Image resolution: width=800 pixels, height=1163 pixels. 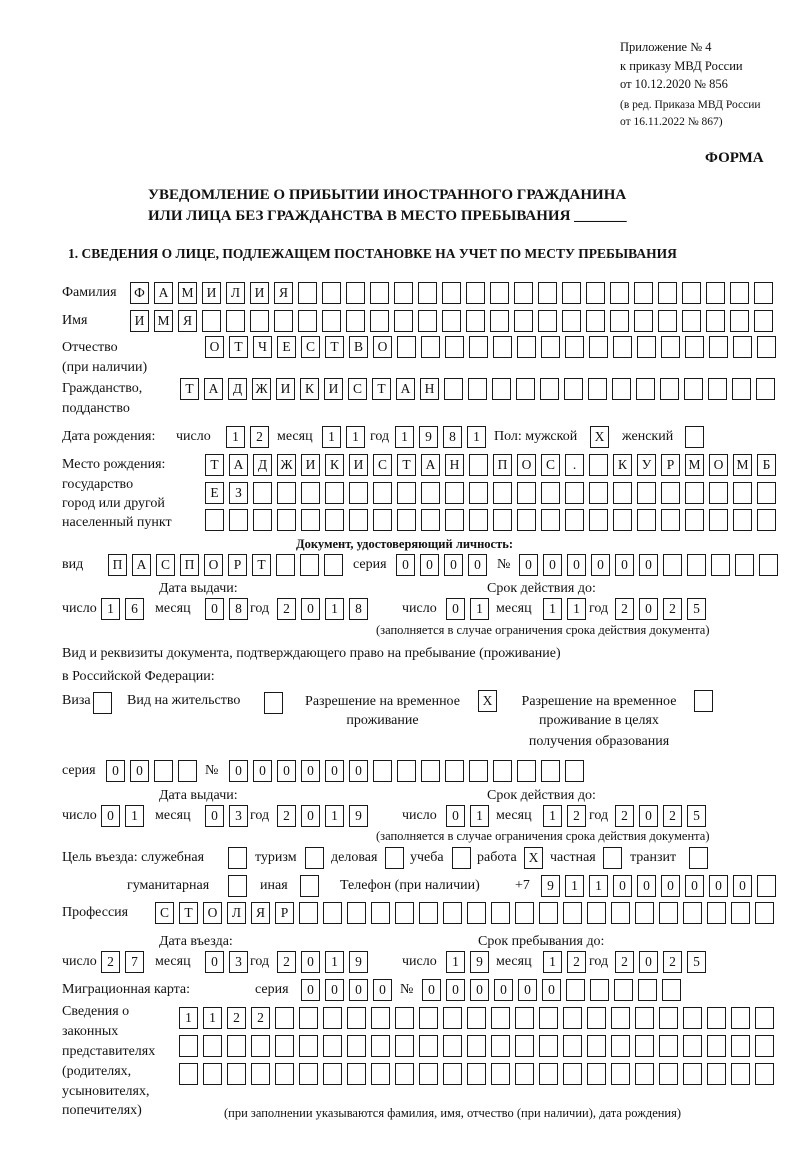 I want to click on char-cell: Ж, so click(x=261, y=389).